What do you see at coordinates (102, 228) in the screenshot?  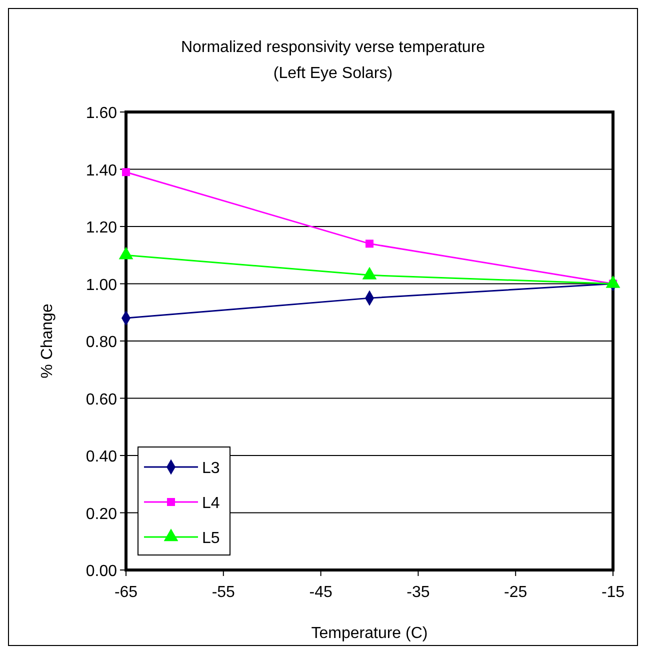 I see `y-tick-label: 1.20` at bounding box center [102, 228].